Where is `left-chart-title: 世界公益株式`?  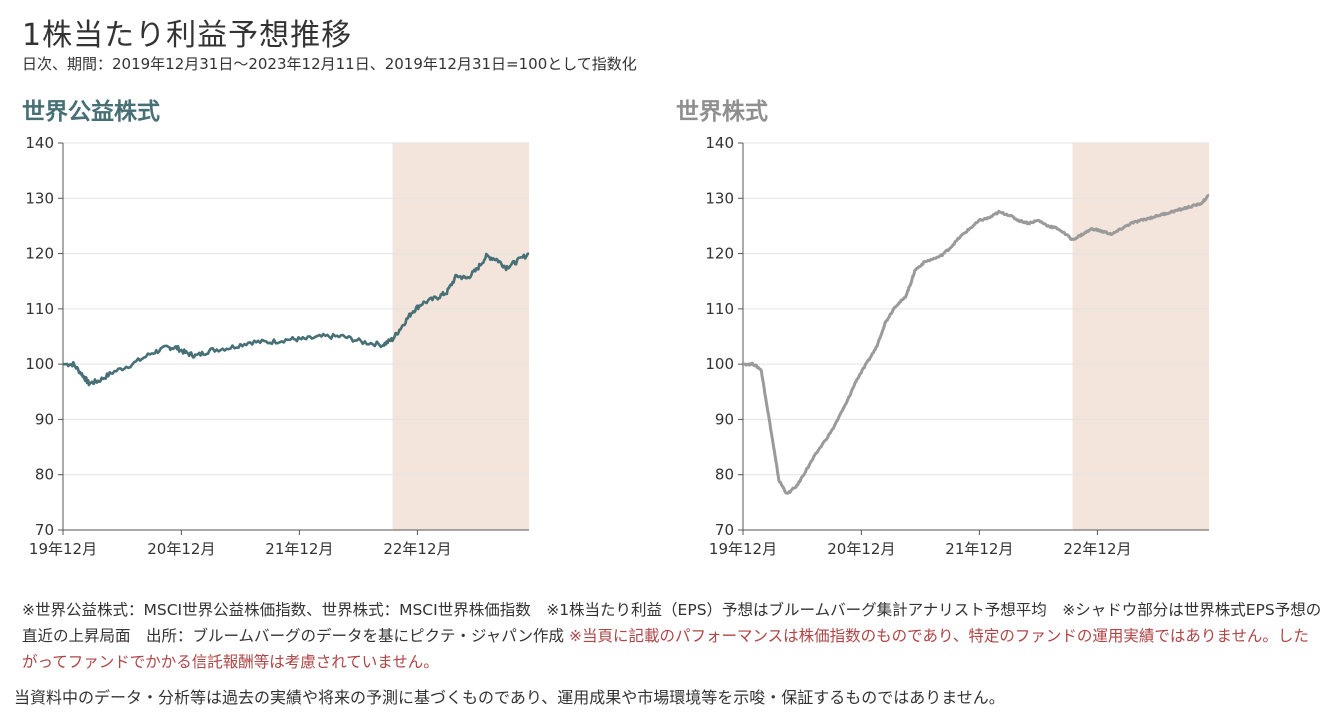 left-chart-title: 世界公益株式 is located at coordinates (91, 112).